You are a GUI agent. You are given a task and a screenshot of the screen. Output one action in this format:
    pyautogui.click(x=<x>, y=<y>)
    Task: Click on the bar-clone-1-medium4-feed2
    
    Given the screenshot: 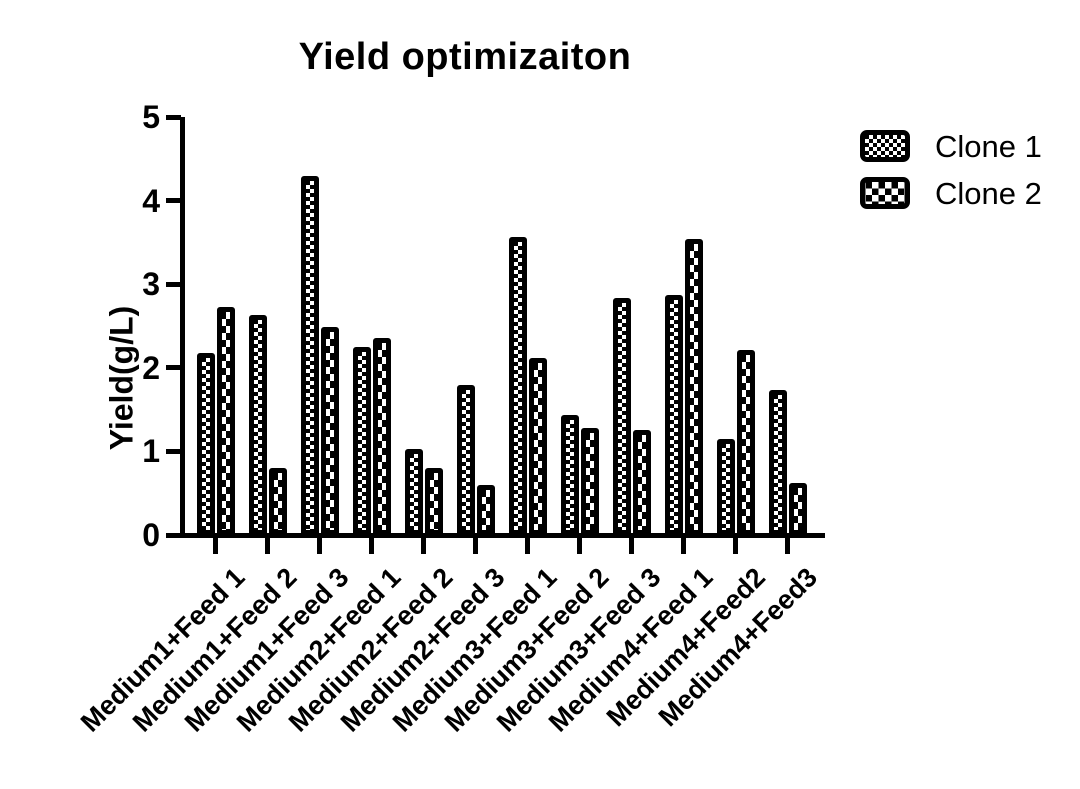 What is the action you would take?
    pyautogui.click(x=725, y=487)
    